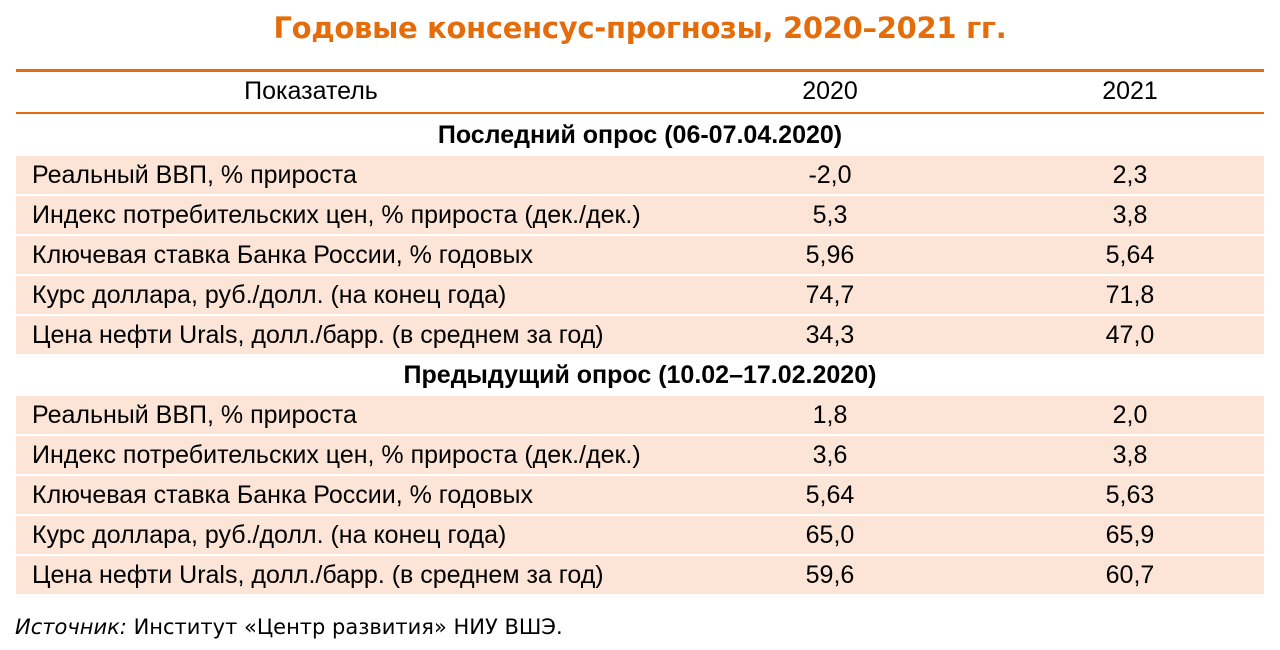 The image size is (1280, 650). Describe the element at coordinates (1130, 575) in the screenshot. I see `value-2021: 60,7` at that location.